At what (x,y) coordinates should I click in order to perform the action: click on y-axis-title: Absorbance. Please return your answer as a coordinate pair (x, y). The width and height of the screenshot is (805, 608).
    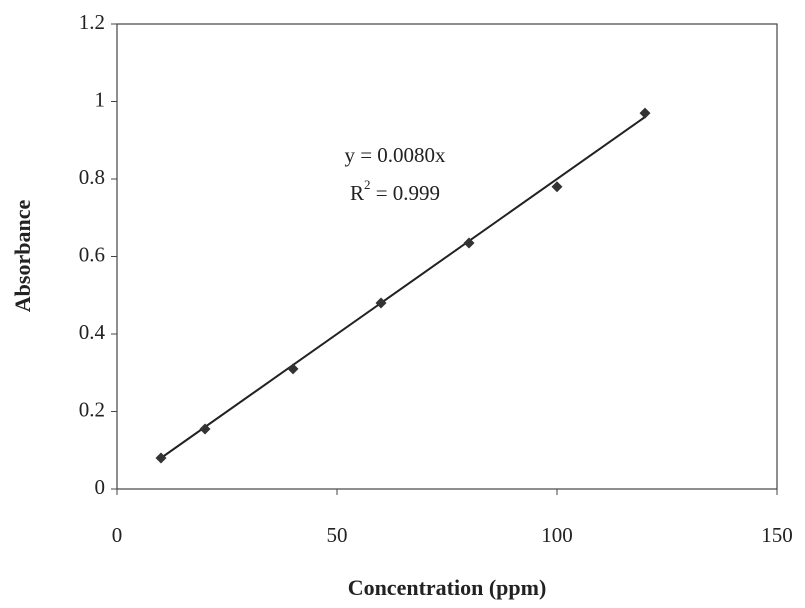
    Looking at the image, I should click on (22, 256).